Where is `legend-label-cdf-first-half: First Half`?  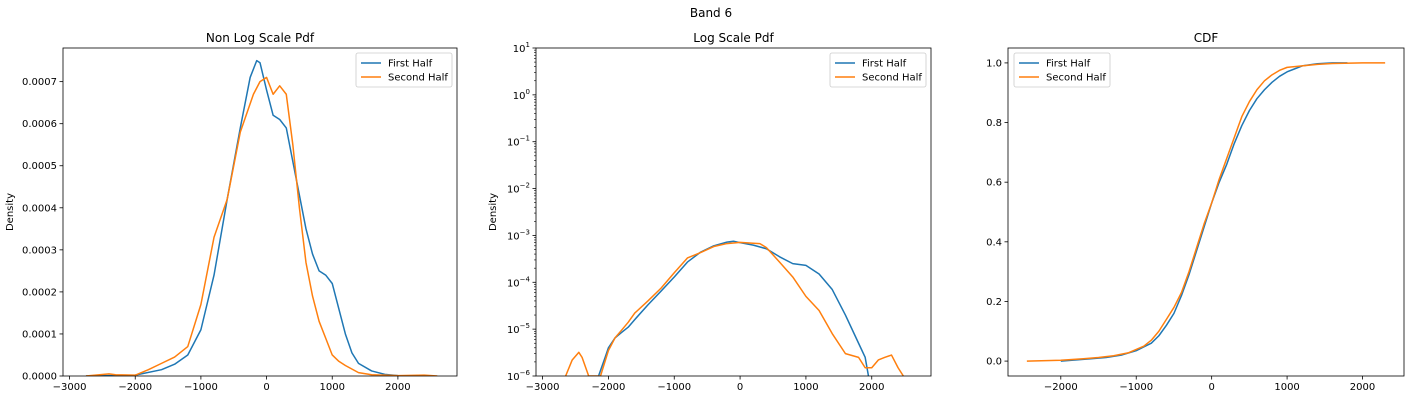
legend-label-cdf-first-half: First Half is located at coordinates (1068, 64).